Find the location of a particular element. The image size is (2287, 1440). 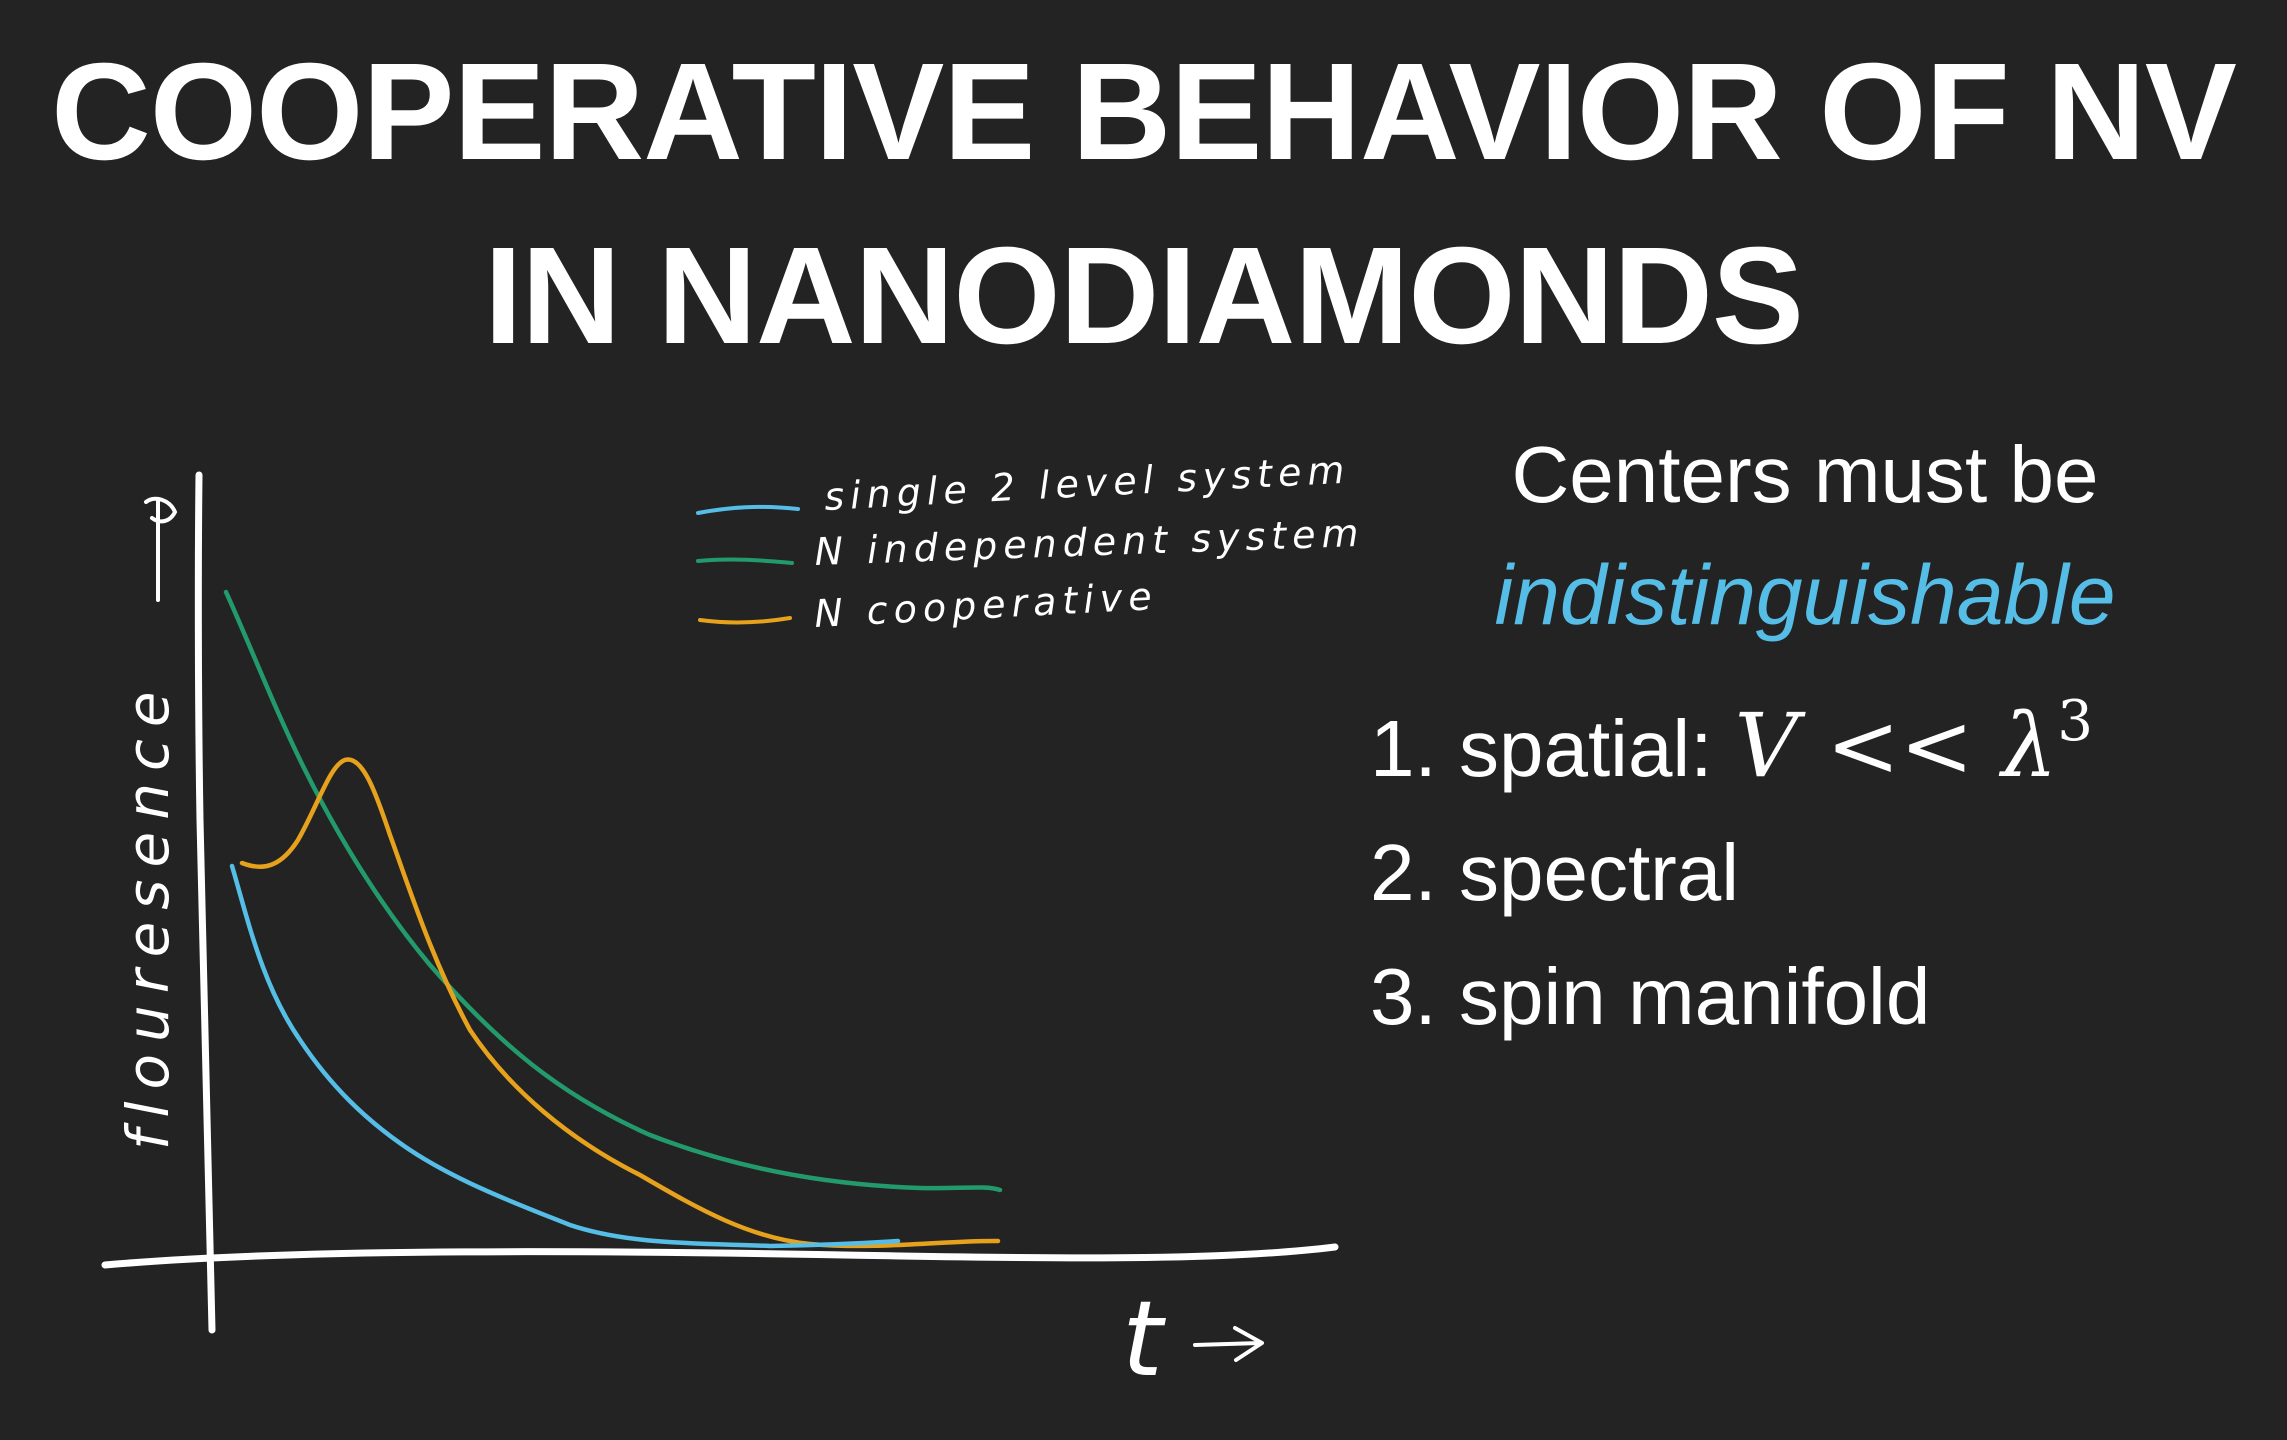

title-line-1: COOPERATIVE BEHAVIOR OF NV is located at coordinates (1144, 112).